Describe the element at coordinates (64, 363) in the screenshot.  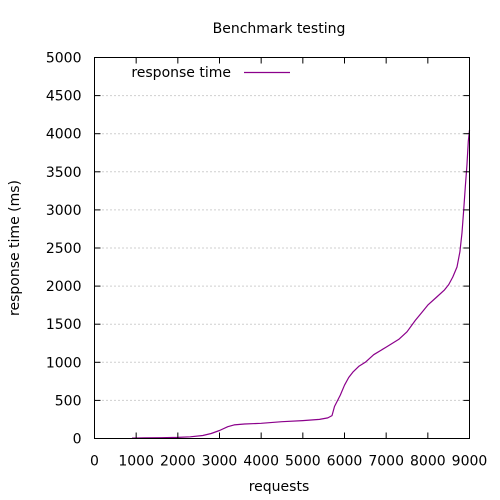
I see `y-tick-label: 1000` at that location.